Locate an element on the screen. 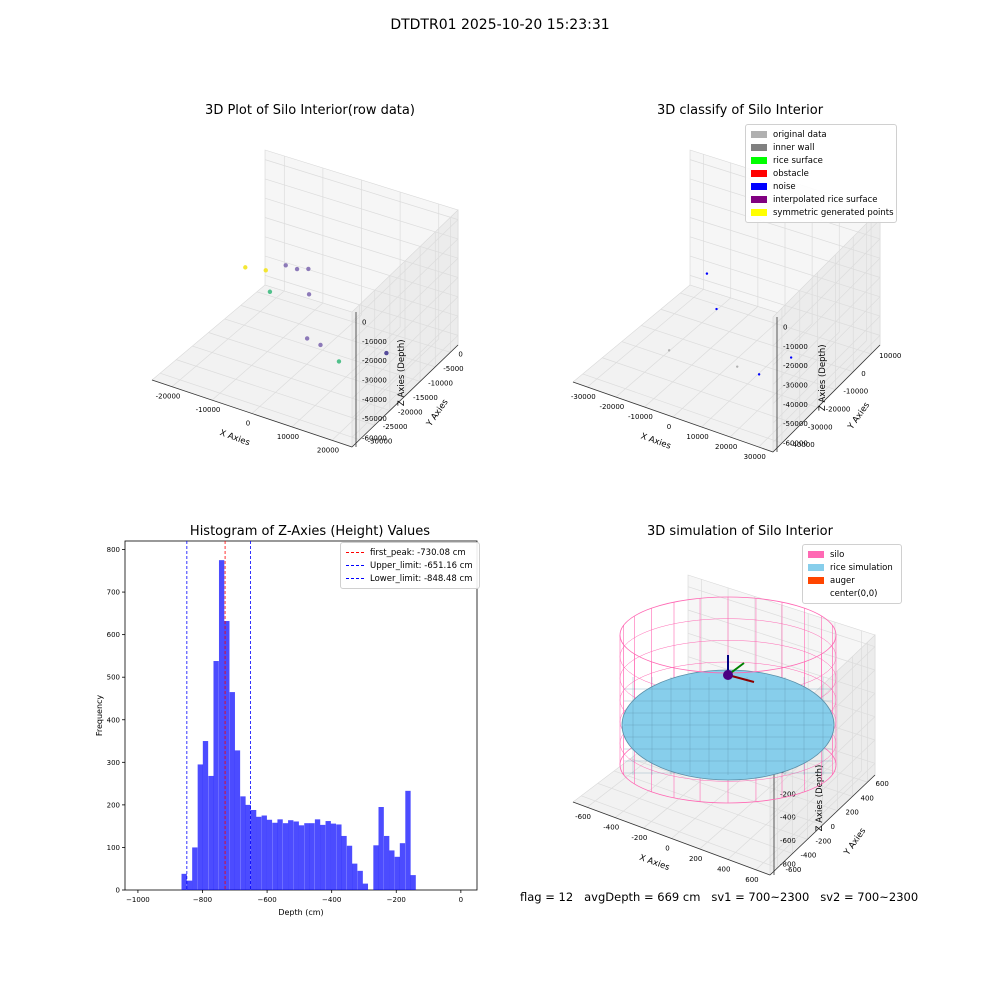  simulation-y-tick-label: 0 is located at coordinates (833, 827).